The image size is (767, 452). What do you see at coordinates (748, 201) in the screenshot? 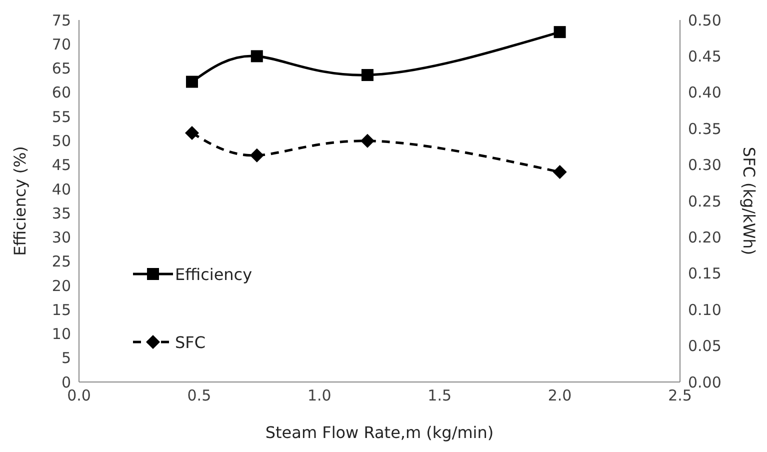
I see `y2-axis-title: SFC (kg/kWh)` at bounding box center [748, 201].